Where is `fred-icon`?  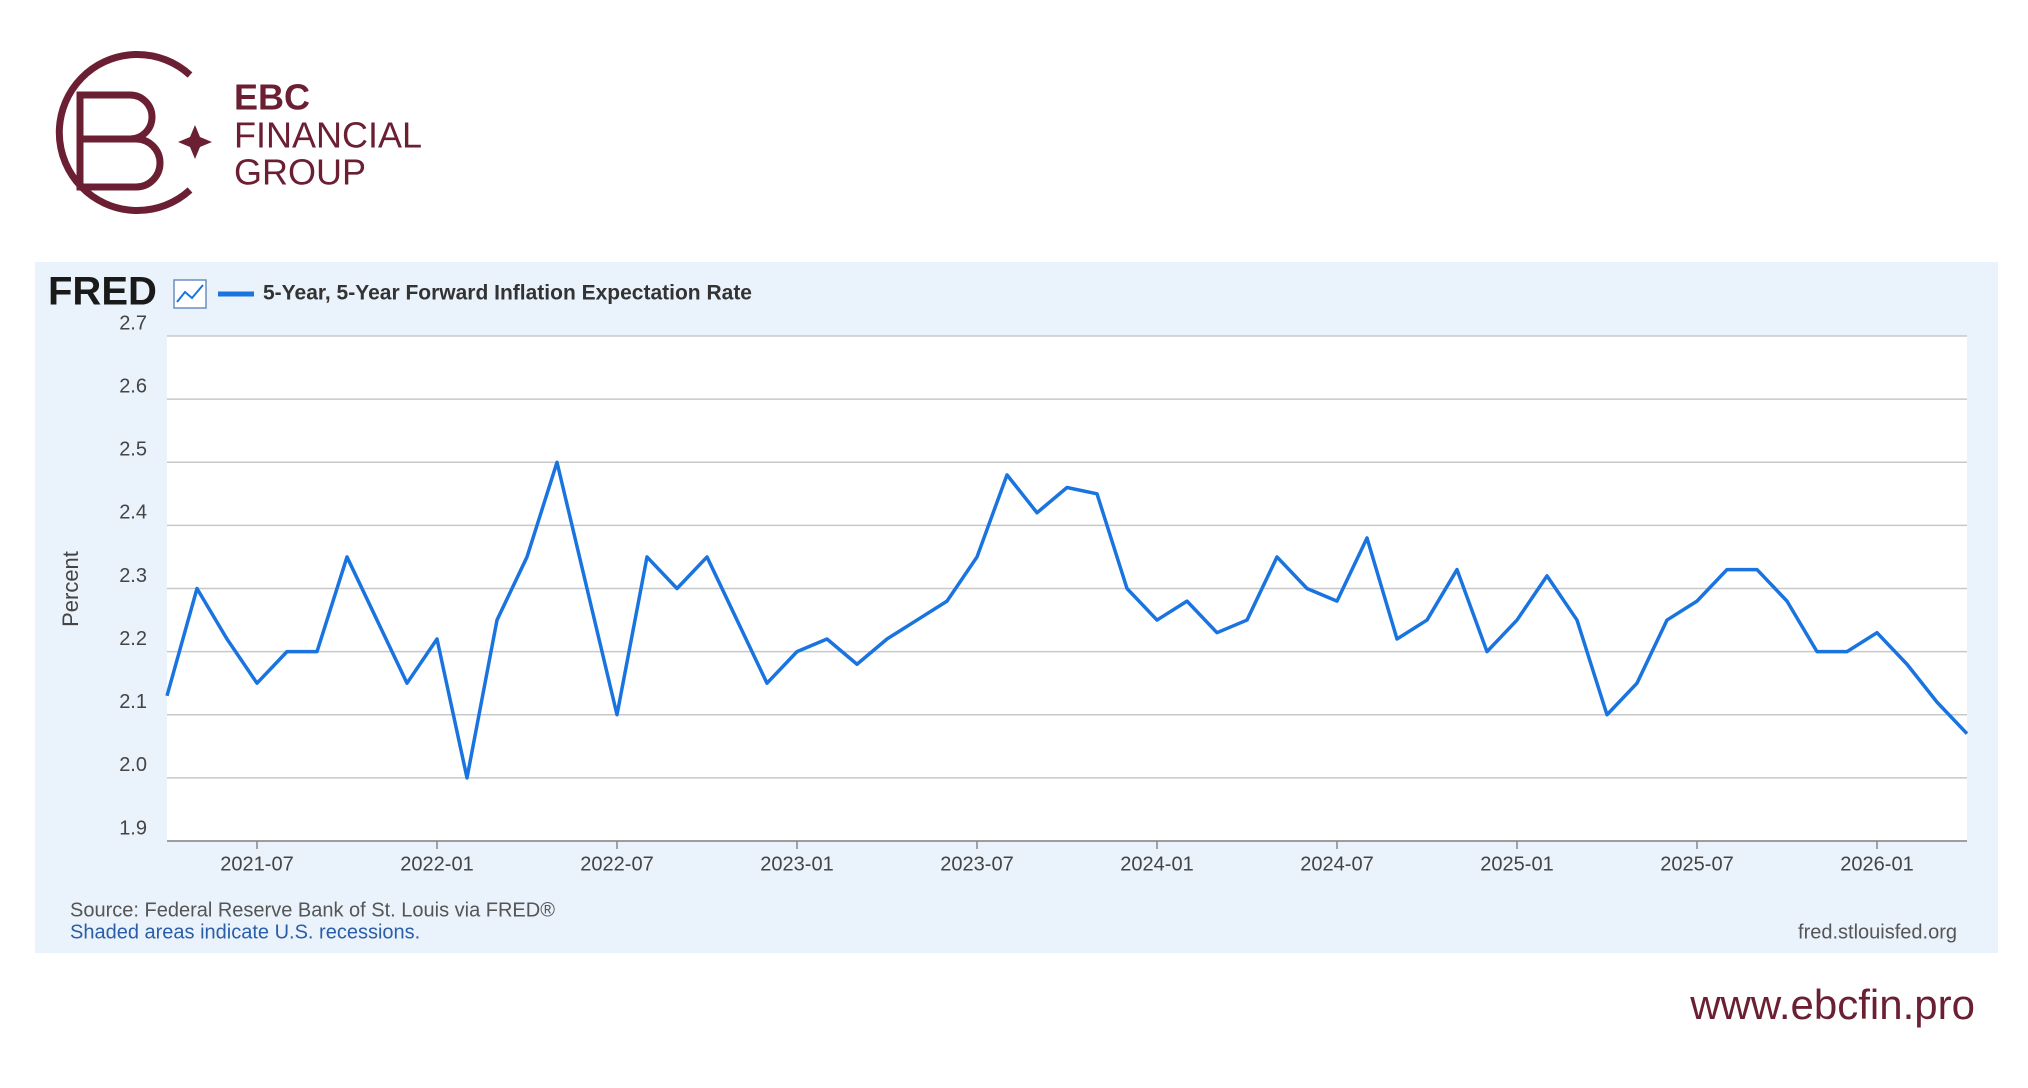 fred-icon is located at coordinates (190, 294).